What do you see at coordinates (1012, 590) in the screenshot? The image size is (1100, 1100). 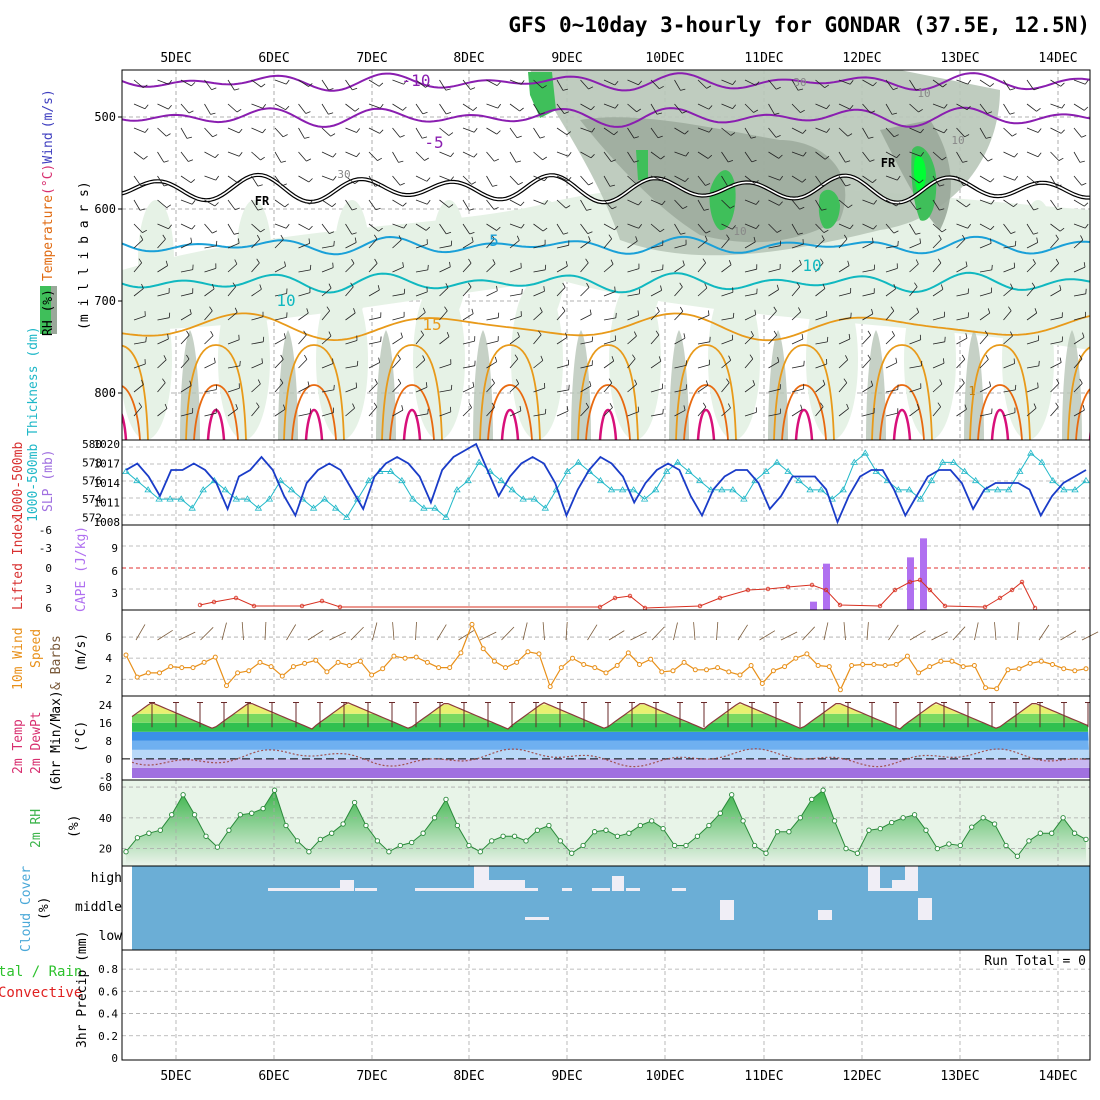 I see `lifted-marker` at bounding box center [1012, 590].